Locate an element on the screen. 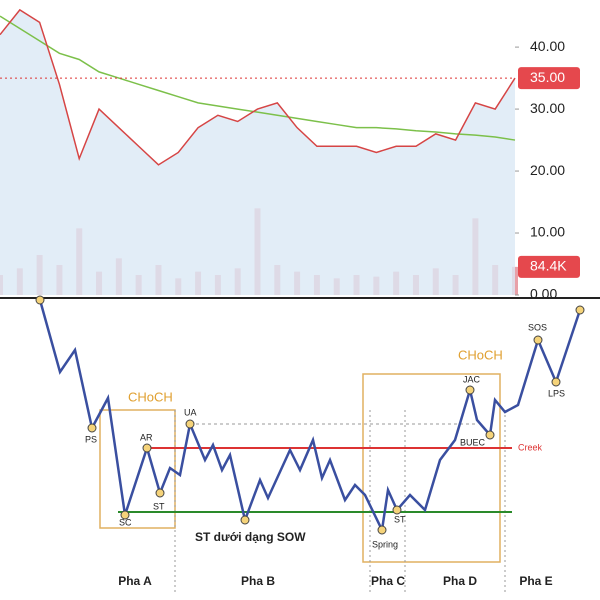 Image resolution: width=600 pixels, height=600 pixels. volume-tag-label: 84.4K is located at coordinates (548, 266).